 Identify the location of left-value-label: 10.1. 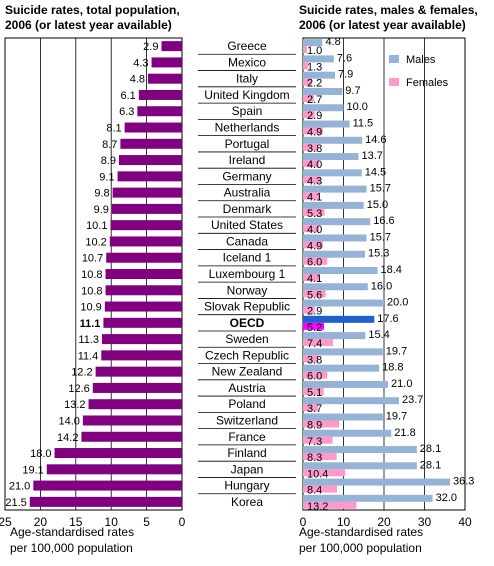
(96, 226).